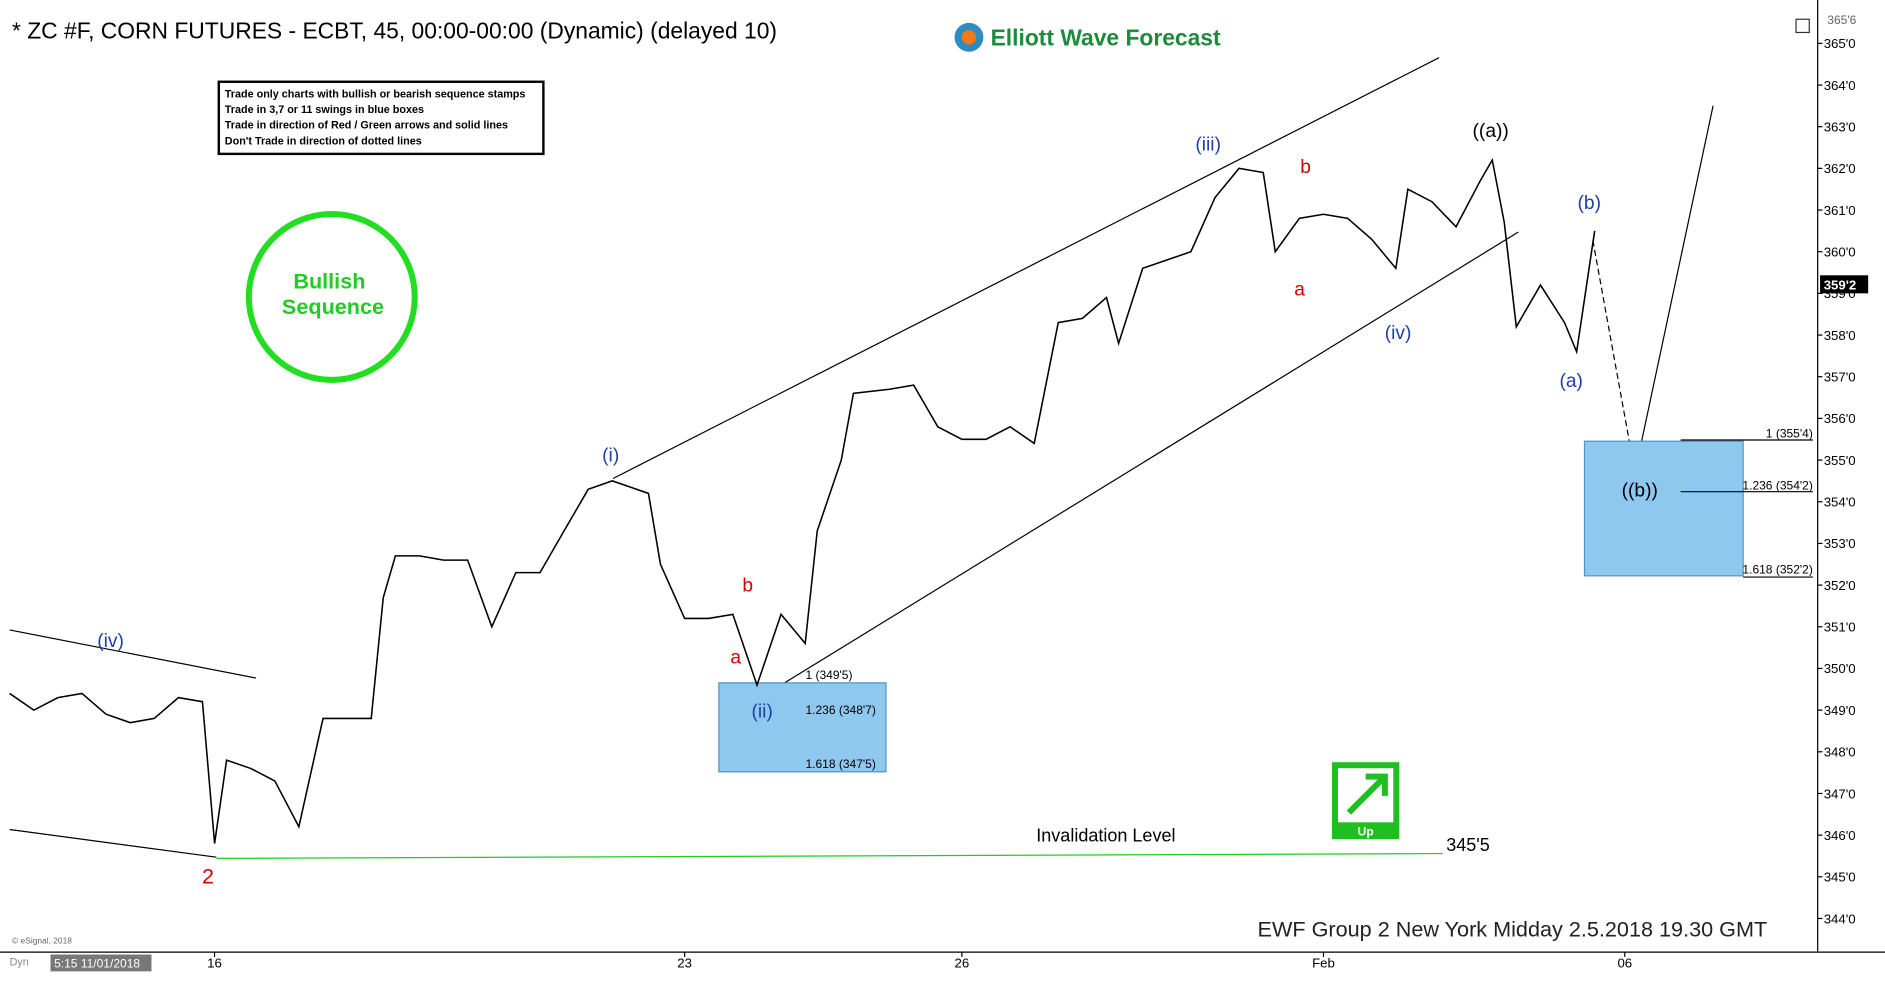  What do you see at coordinates (1840, 285) in the screenshot?
I see `last-price: 359'2` at bounding box center [1840, 285].